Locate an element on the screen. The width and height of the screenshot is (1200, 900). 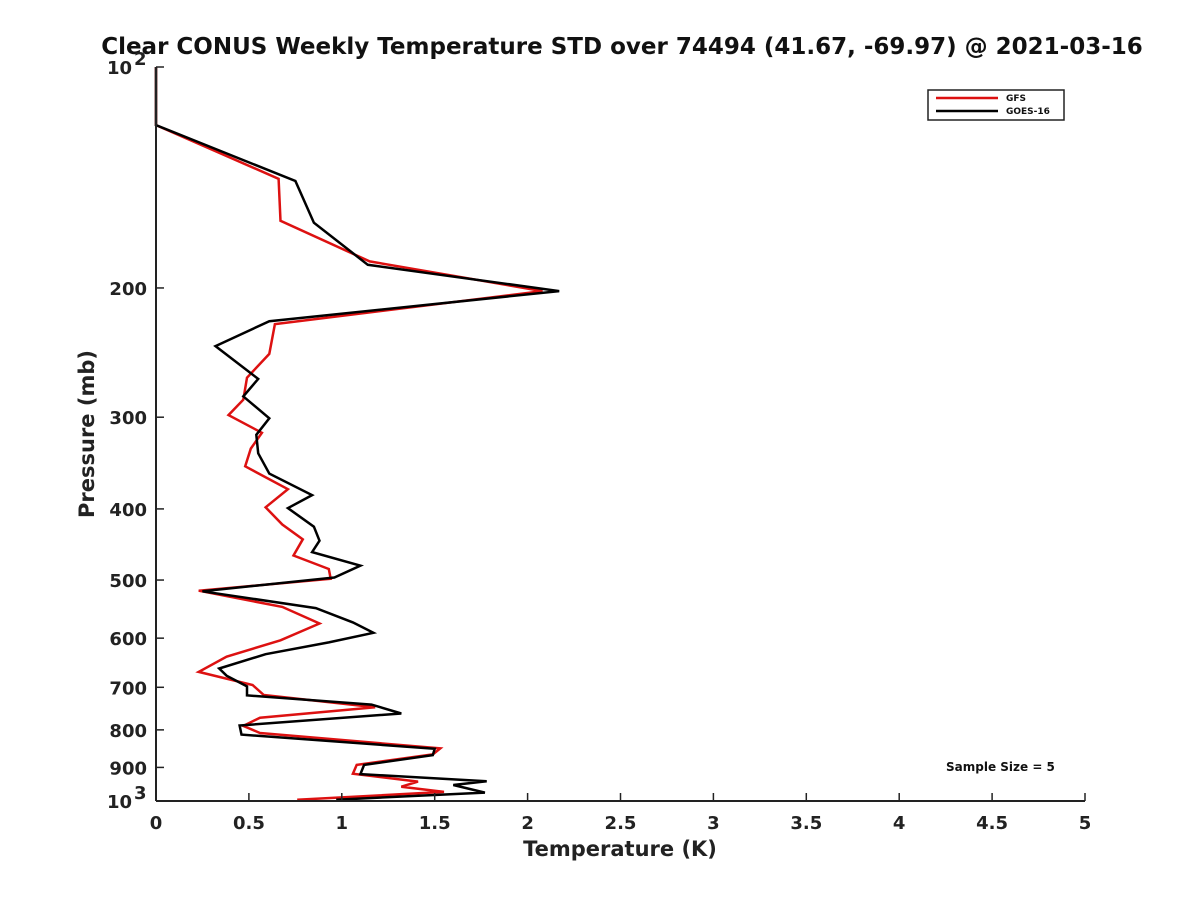
x-tick-label: 0 is located at coordinates (156, 823).